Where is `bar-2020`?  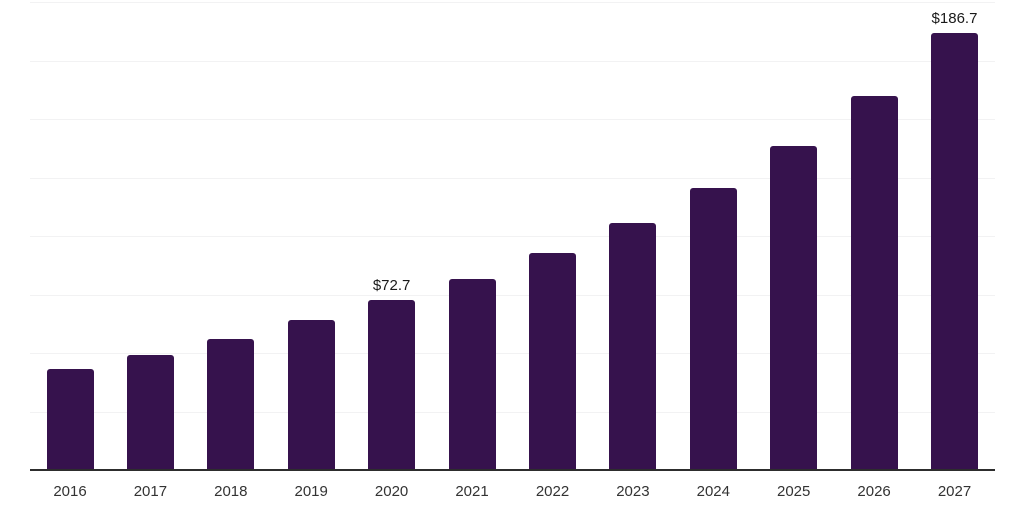
bar-2020 is located at coordinates (392, 384).